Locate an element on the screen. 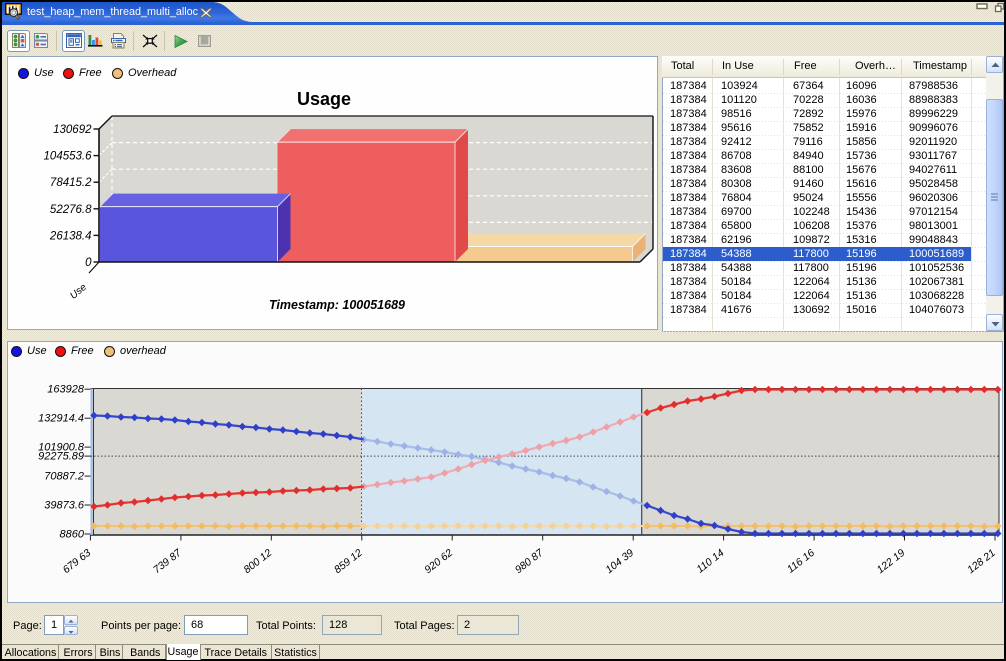  svg-text: 70887.2 is located at coordinates (64, 477).